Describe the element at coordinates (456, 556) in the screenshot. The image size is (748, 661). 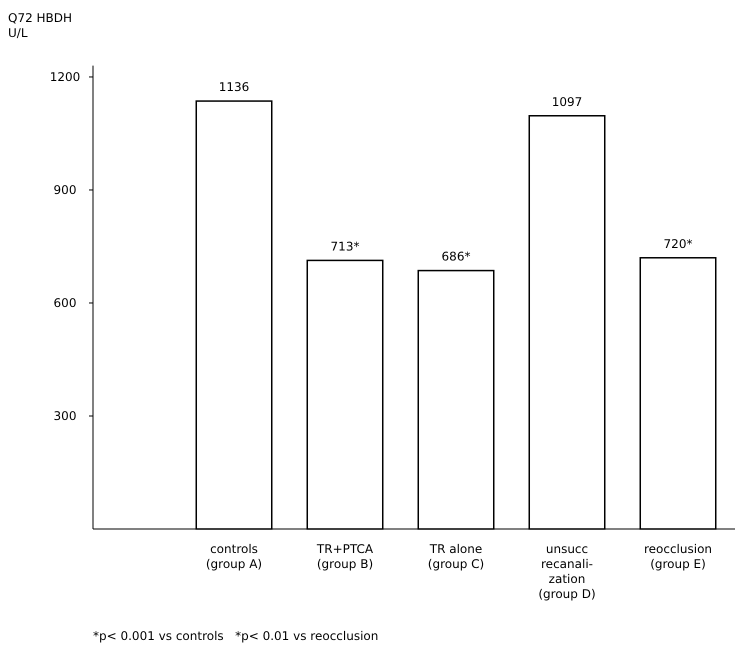
I see `x-tick-label: TR alone (group C)` at that location.